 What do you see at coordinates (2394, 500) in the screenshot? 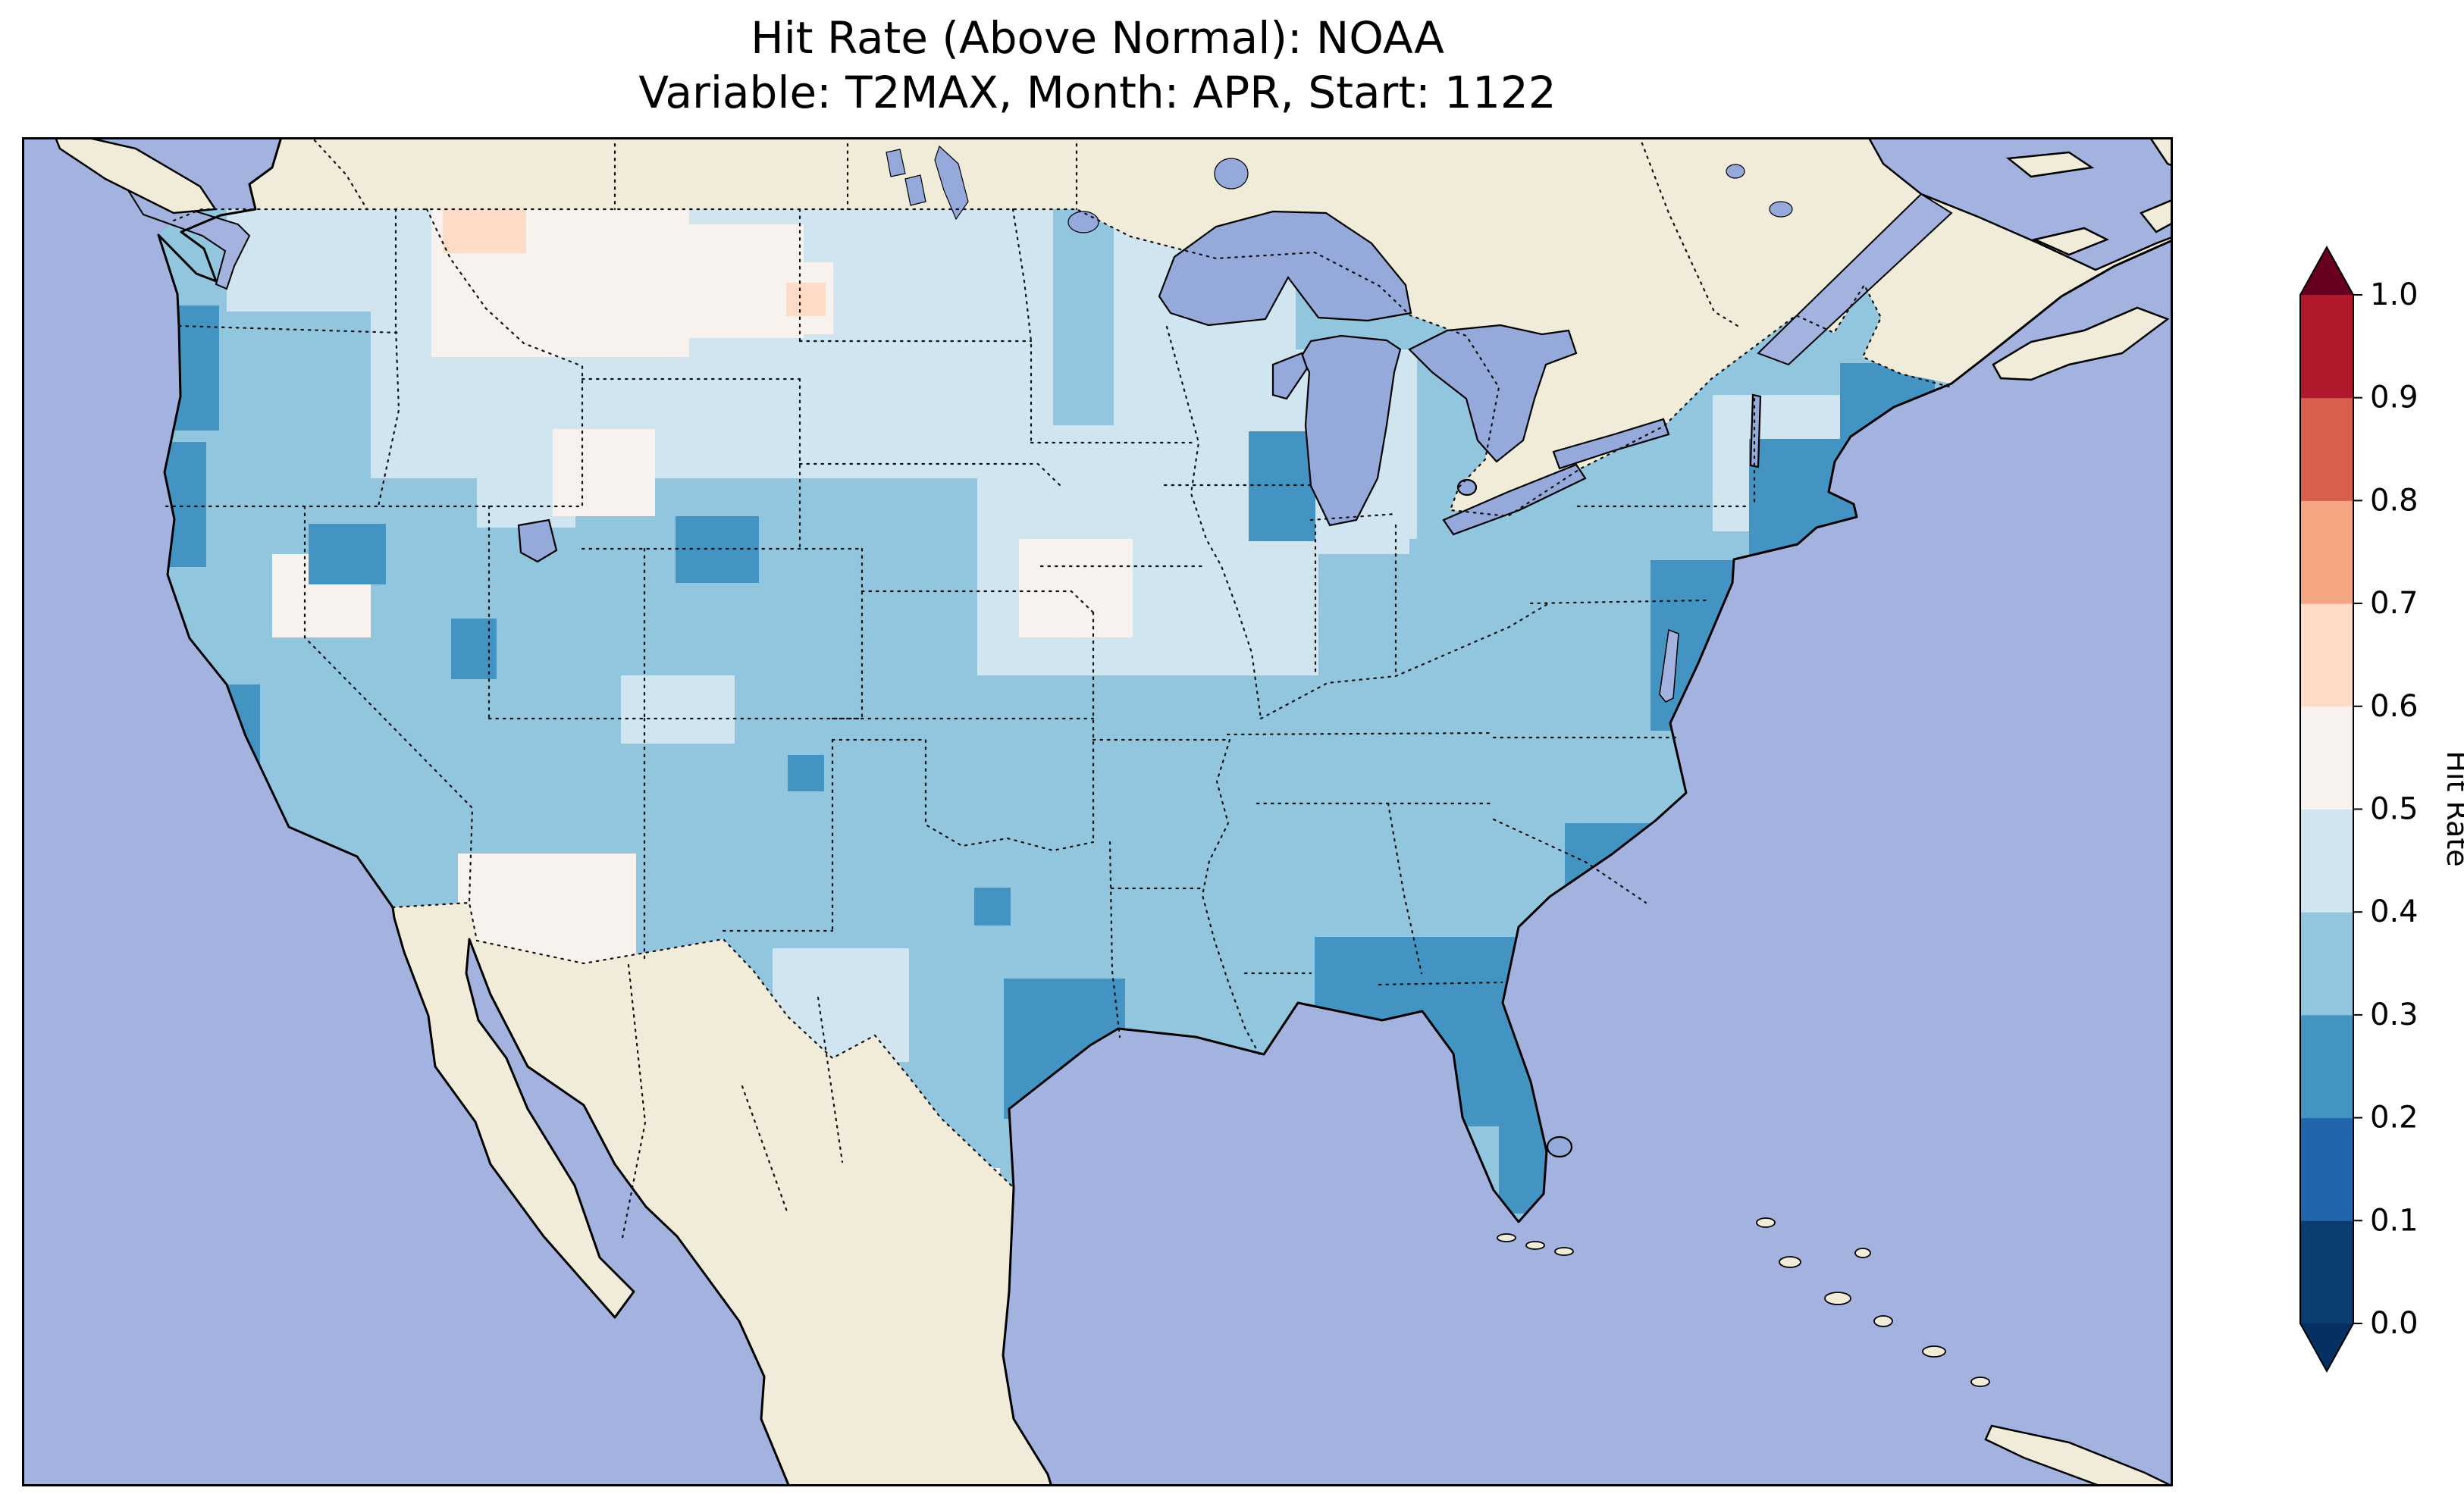
I see `colorbar-tick-label: 0.8` at bounding box center [2394, 500].